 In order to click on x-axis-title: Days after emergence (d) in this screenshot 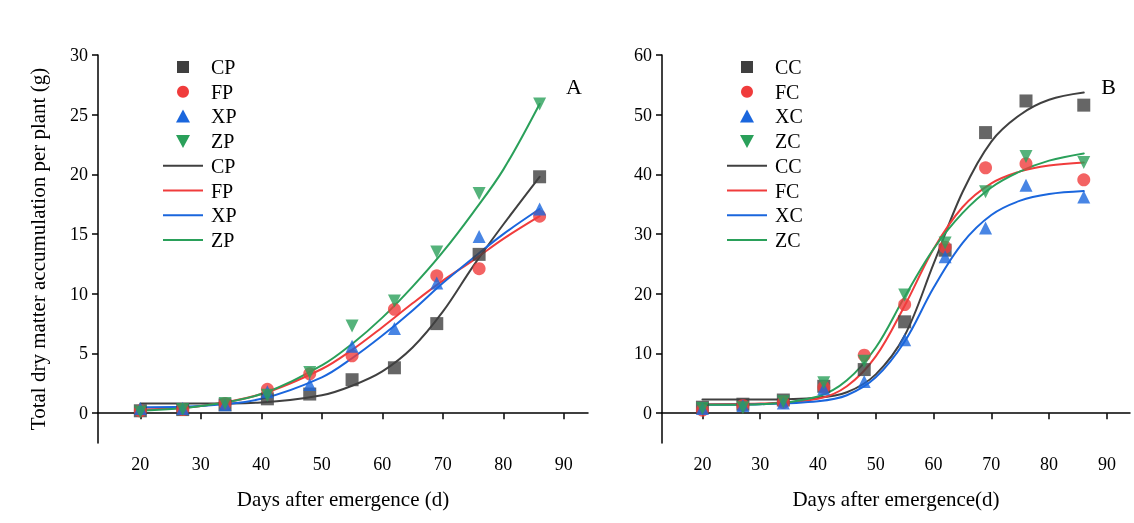, I will do `click(343, 498)`.